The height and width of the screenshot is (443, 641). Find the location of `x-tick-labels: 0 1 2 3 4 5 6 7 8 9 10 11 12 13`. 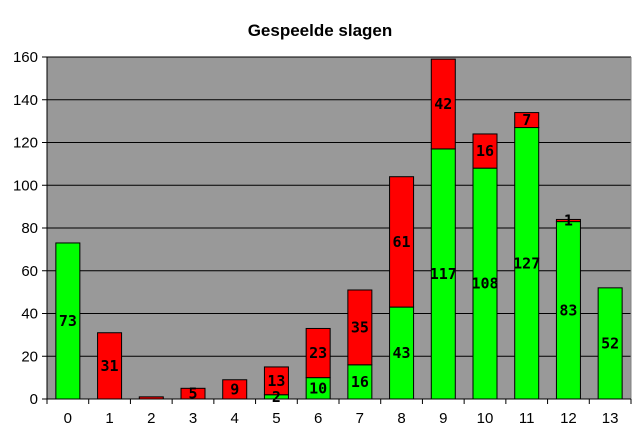

x-tick-labels: 0 1 2 3 4 5 6 7 8 9 10 11 12 13 is located at coordinates (341, 418).